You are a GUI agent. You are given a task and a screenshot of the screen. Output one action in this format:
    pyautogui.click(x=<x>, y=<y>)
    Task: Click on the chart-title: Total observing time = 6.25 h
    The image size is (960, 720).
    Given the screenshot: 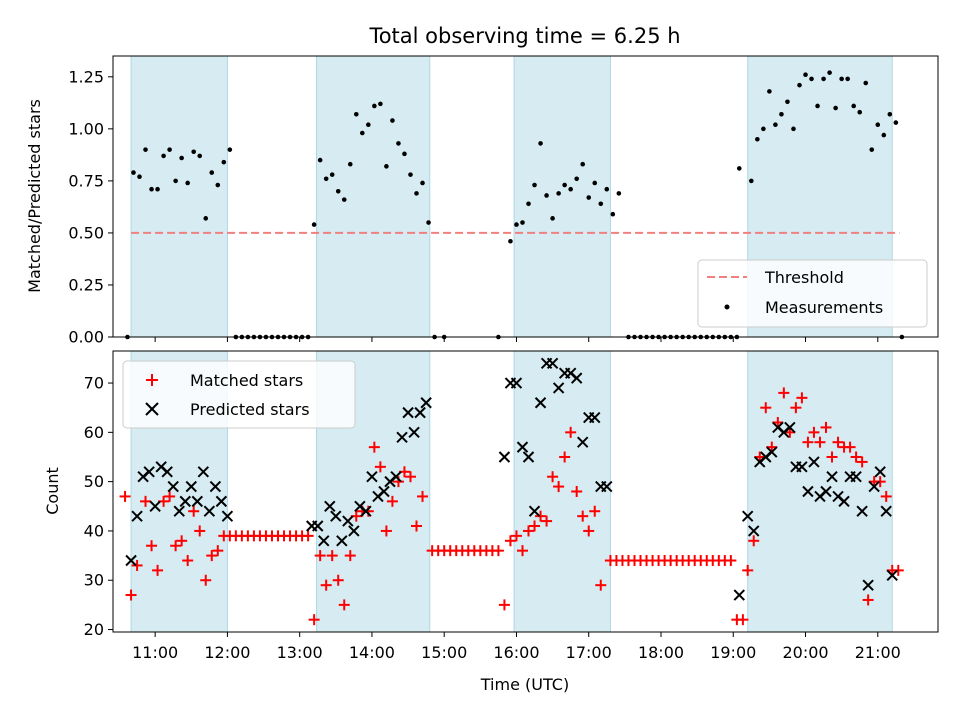 What is the action you would take?
    pyautogui.click(x=524, y=36)
    